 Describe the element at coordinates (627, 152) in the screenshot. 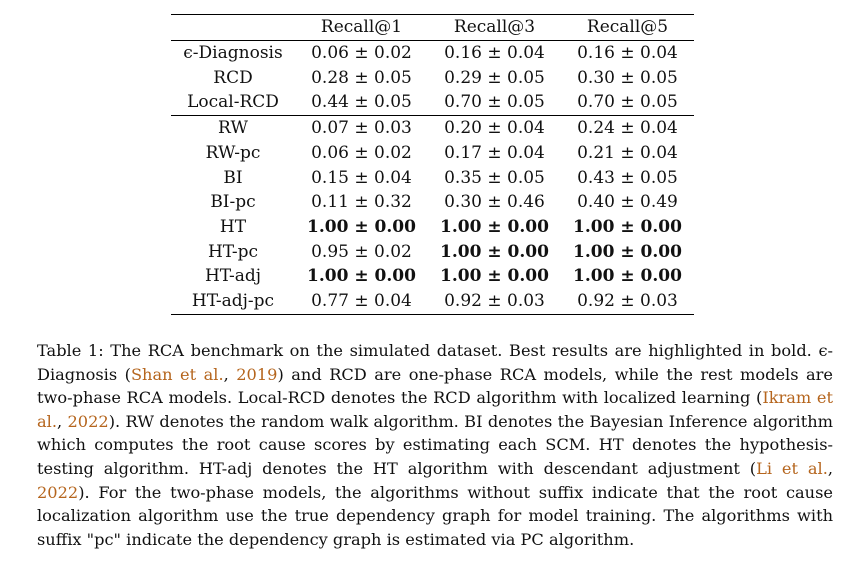

I see `recall-value-cell: 0.21 ± 0.04` at that location.